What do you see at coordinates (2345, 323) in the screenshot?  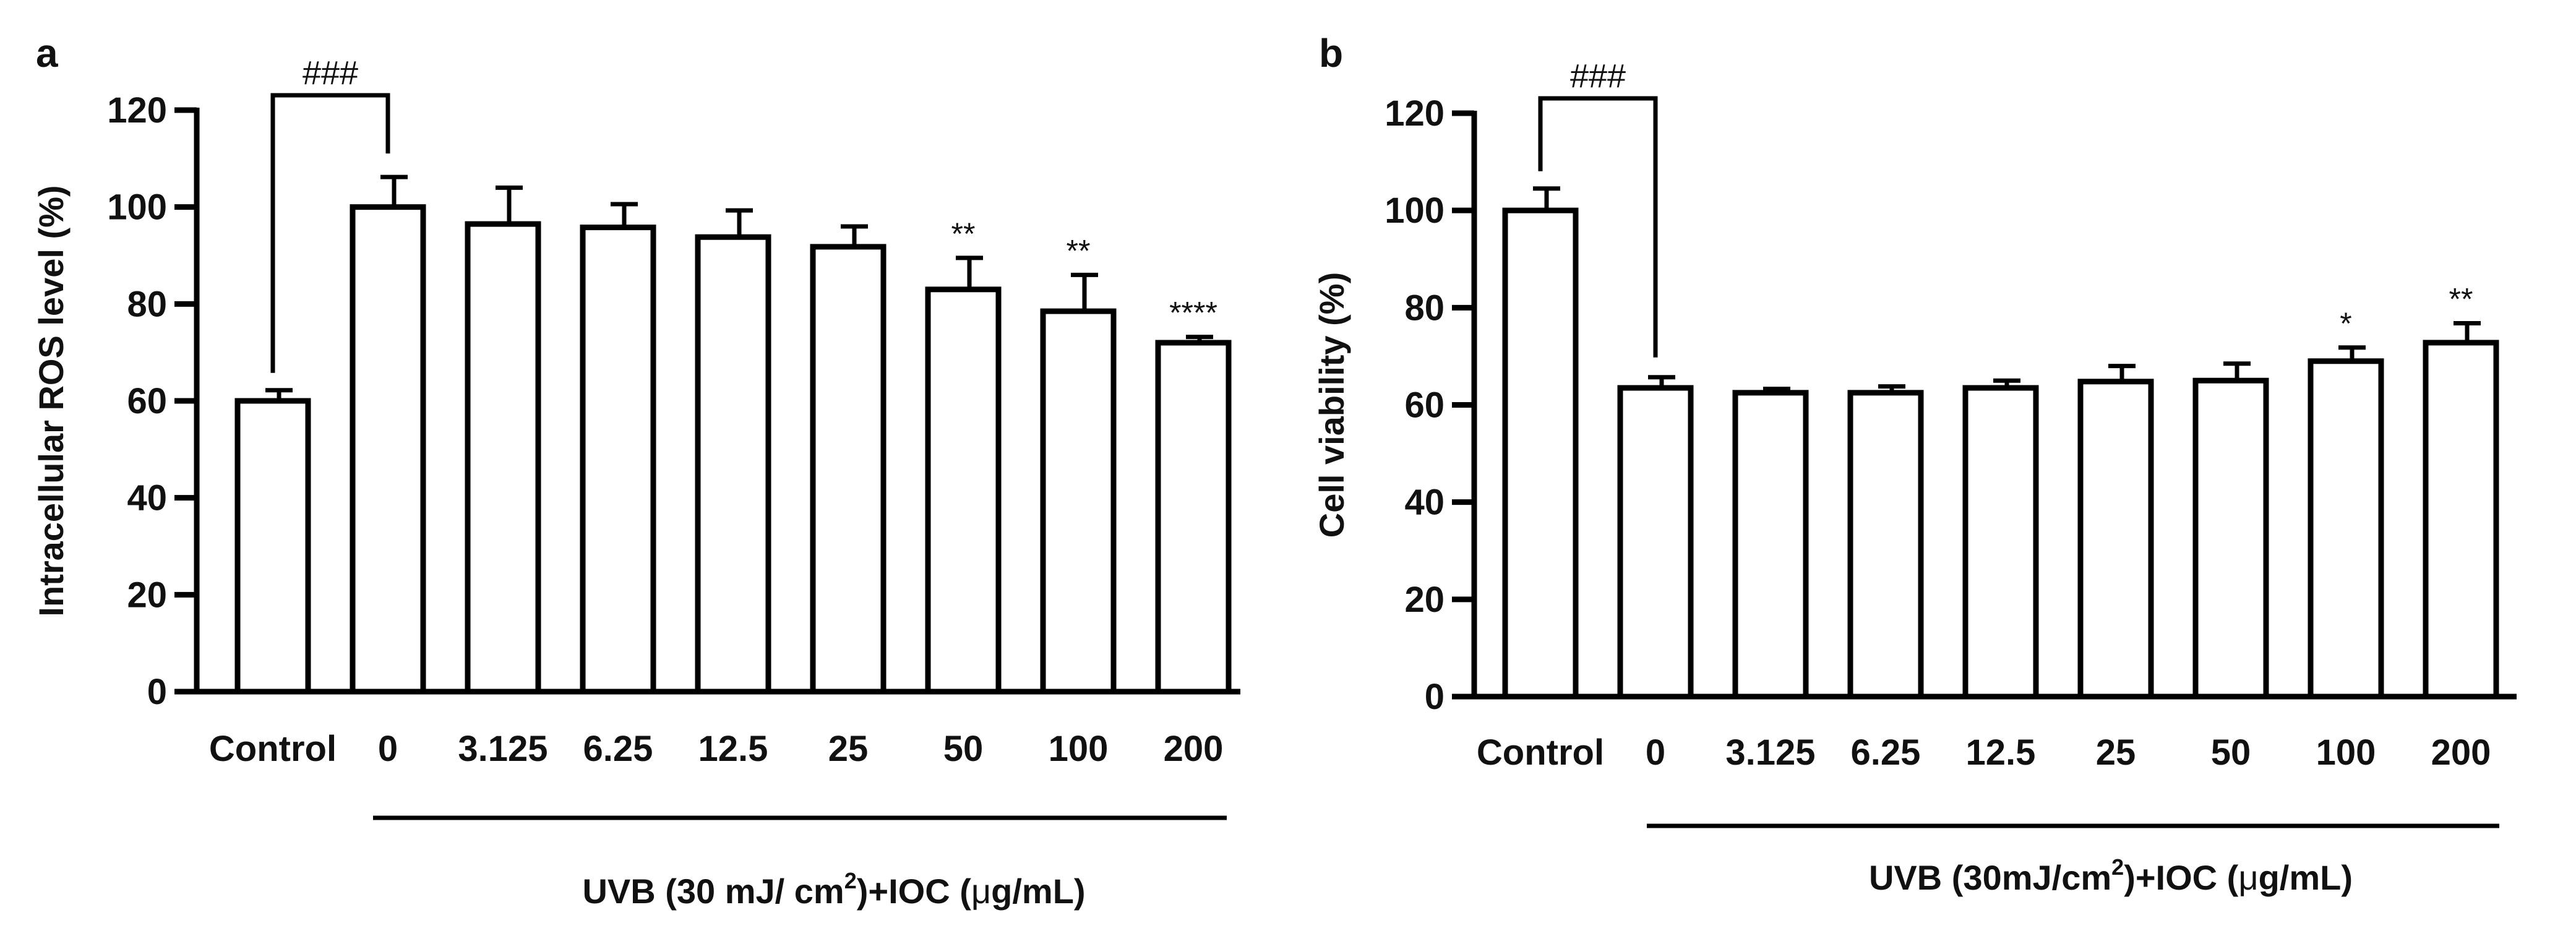 I see `significance-mark: *` at bounding box center [2345, 323].